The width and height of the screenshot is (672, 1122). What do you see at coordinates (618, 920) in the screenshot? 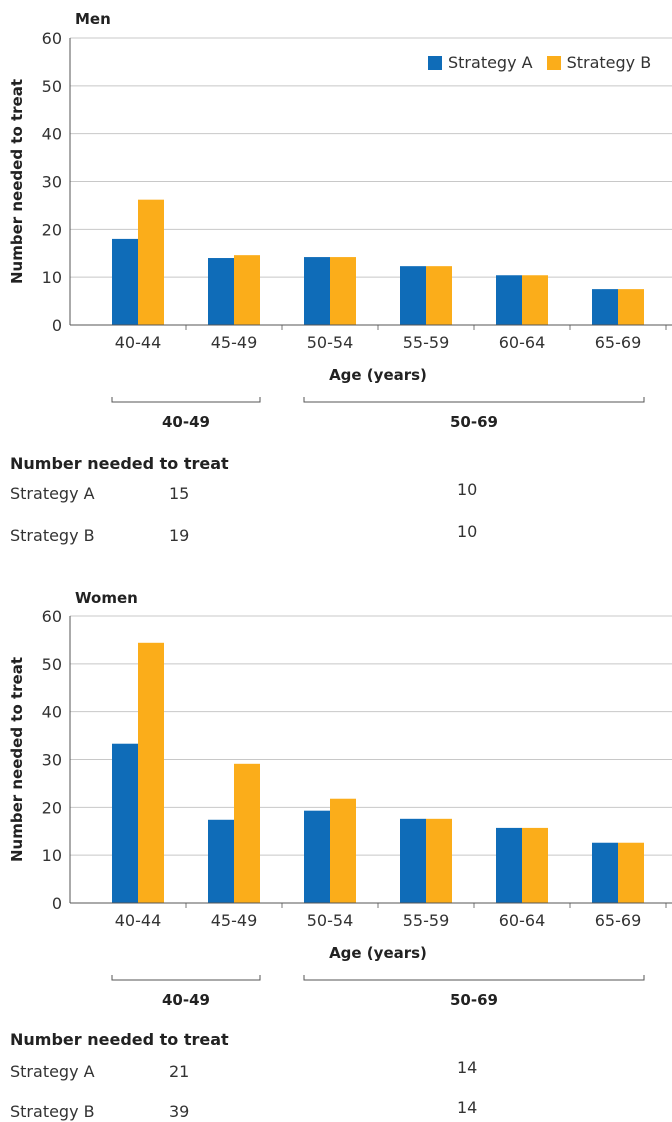
I see `women-x-tick-label: 65-69` at bounding box center [618, 920].